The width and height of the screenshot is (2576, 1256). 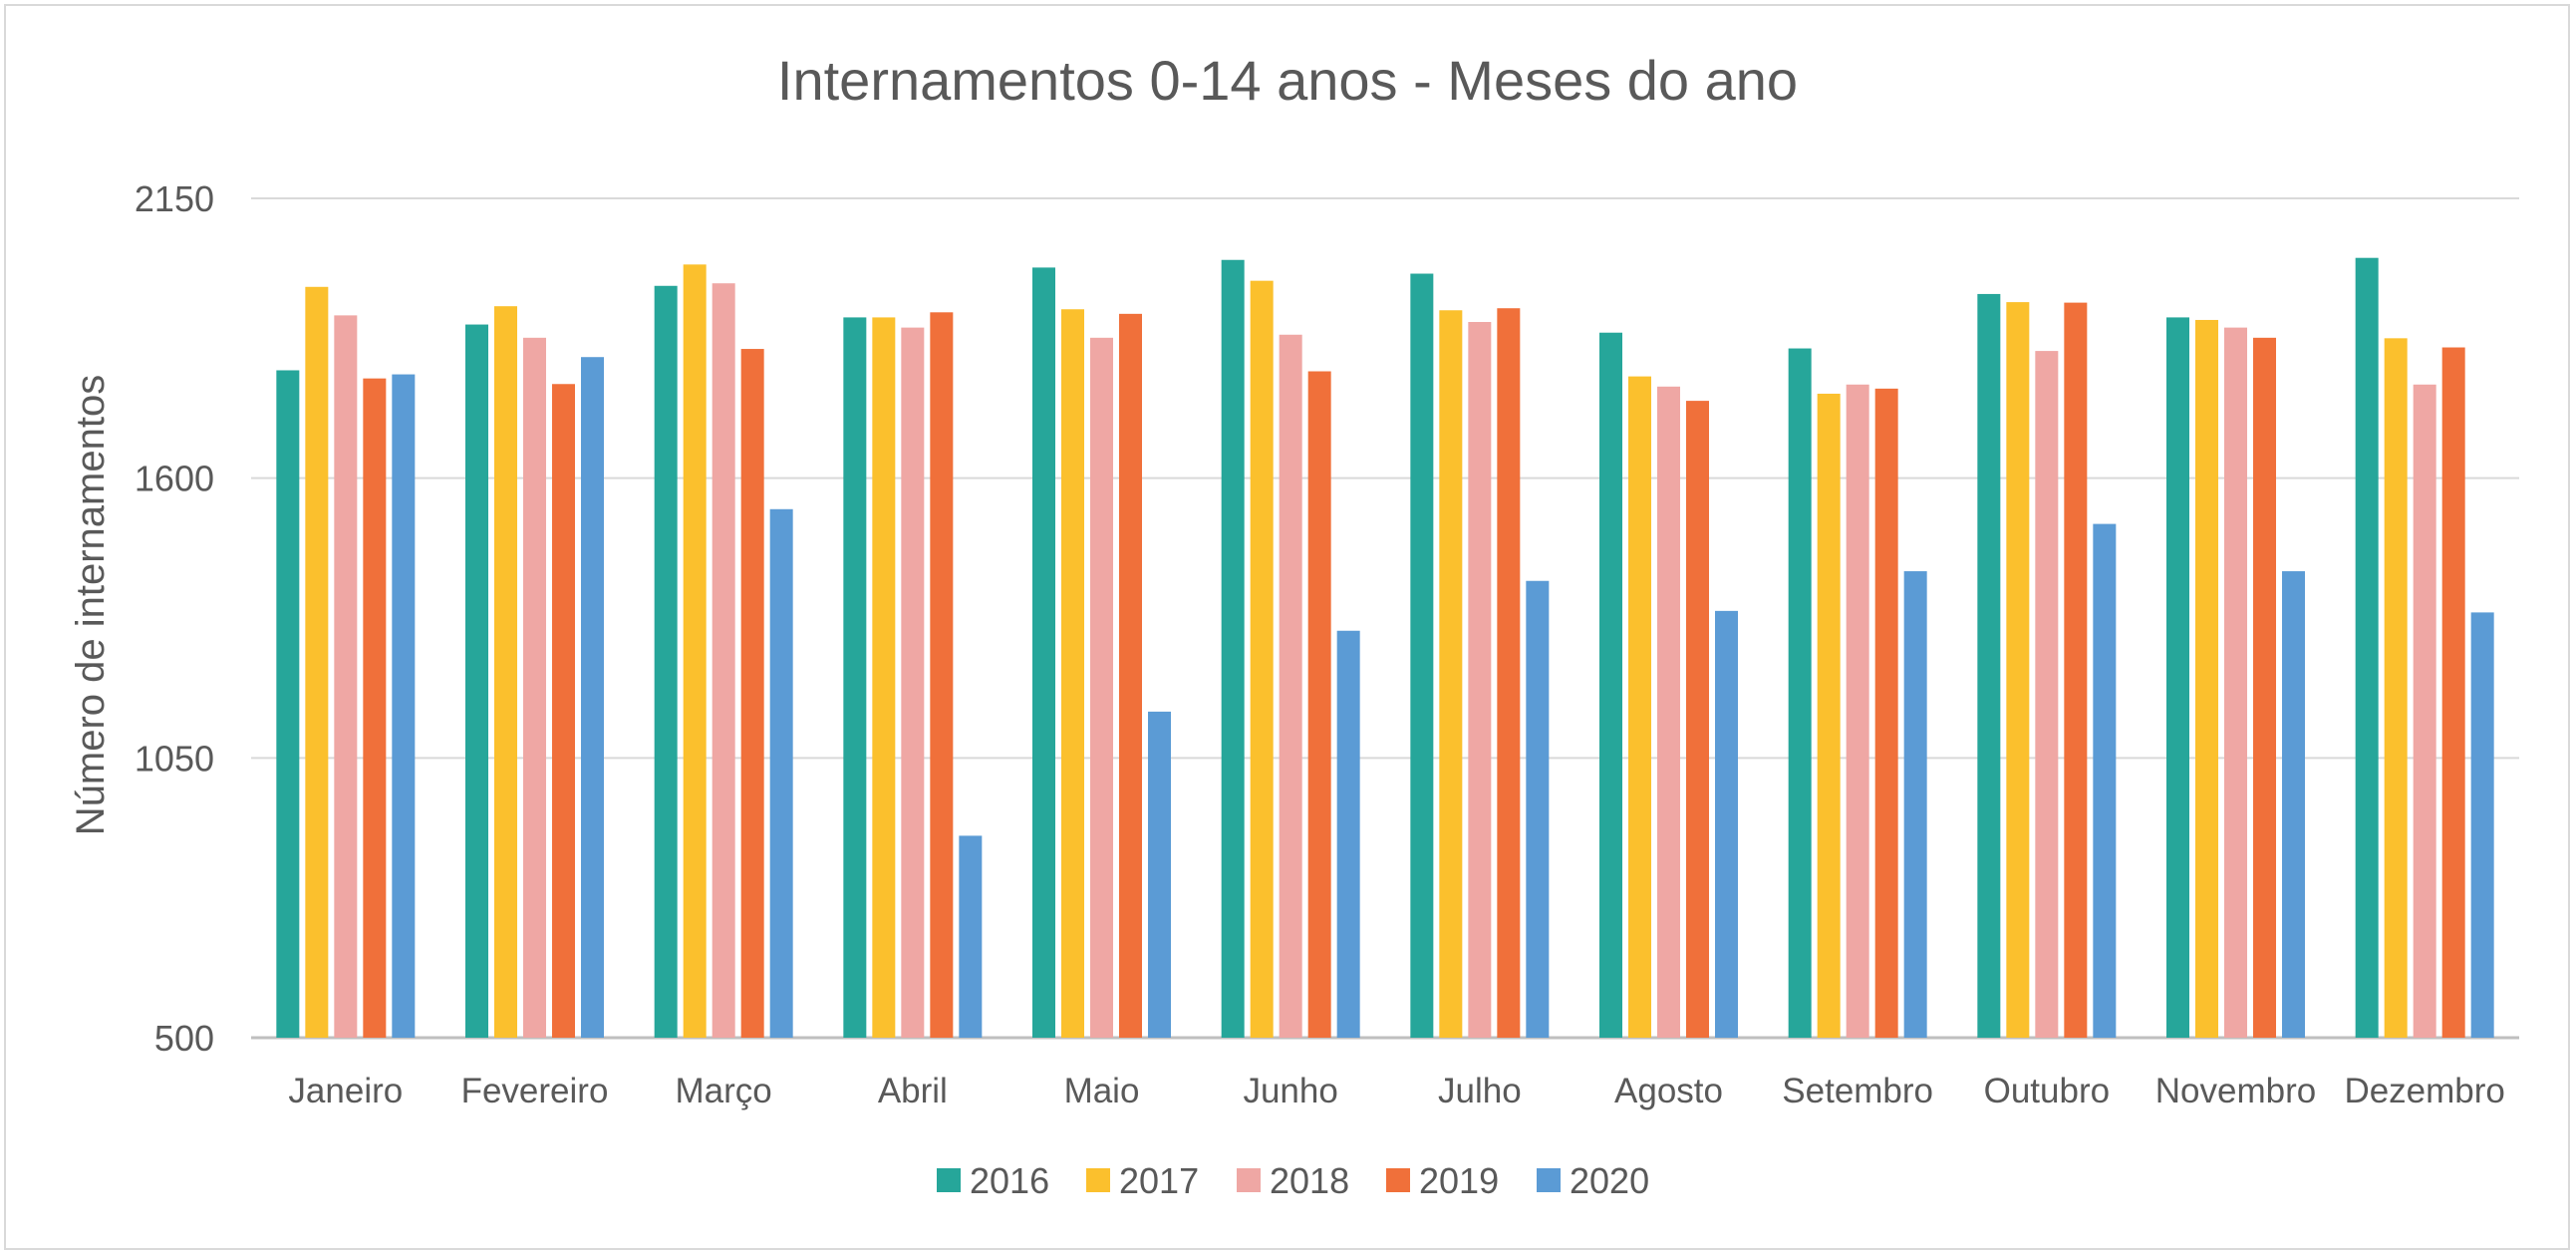 I want to click on bar-2016-julho, so click(x=1422, y=655).